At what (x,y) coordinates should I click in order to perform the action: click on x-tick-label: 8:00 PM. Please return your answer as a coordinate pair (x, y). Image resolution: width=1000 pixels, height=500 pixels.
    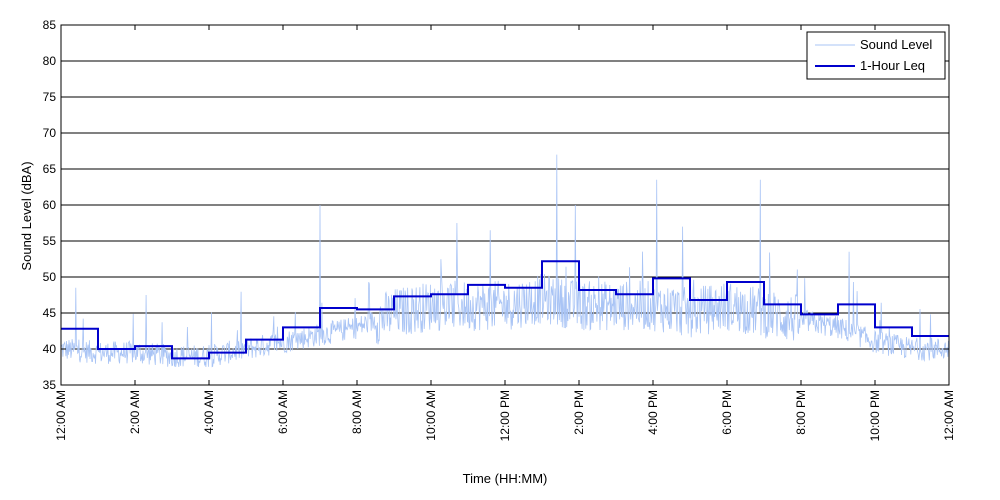
    Looking at the image, I should click on (801, 412).